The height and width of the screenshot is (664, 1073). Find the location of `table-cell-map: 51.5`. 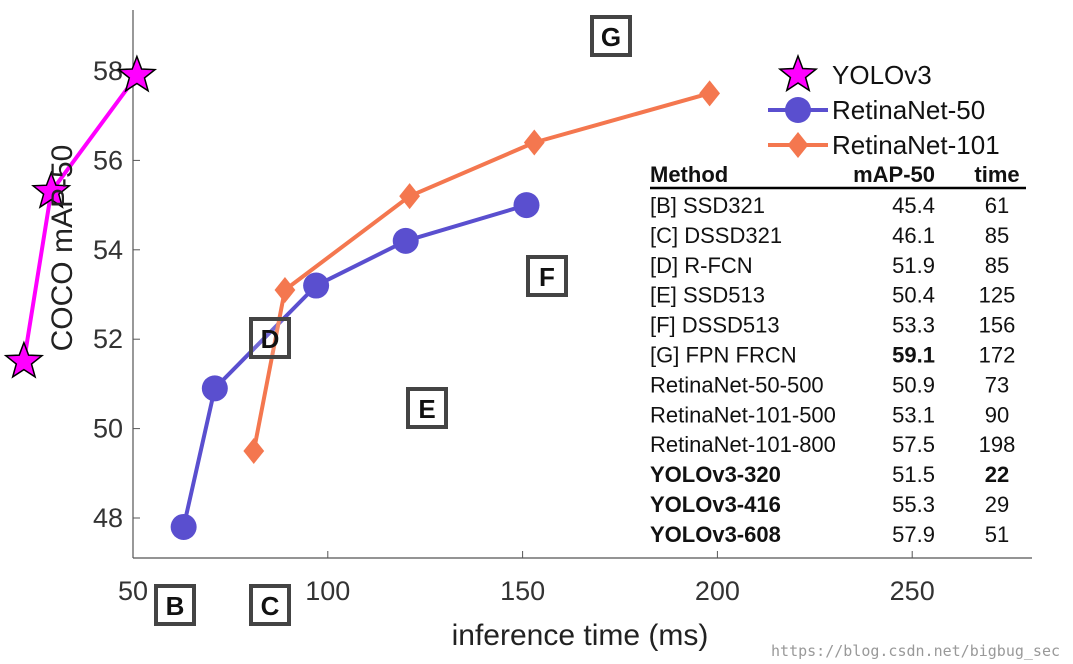

table-cell-map: 51.5 is located at coordinates (913, 474).